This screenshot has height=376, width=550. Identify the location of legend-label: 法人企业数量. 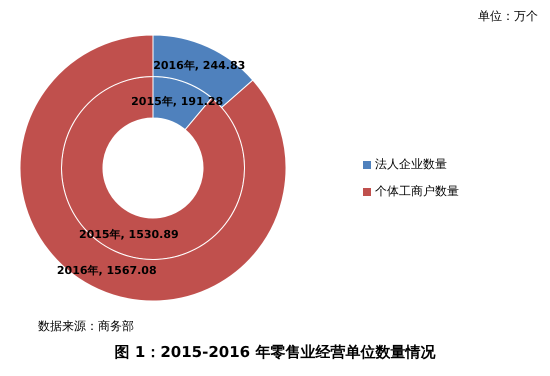
(411, 164).